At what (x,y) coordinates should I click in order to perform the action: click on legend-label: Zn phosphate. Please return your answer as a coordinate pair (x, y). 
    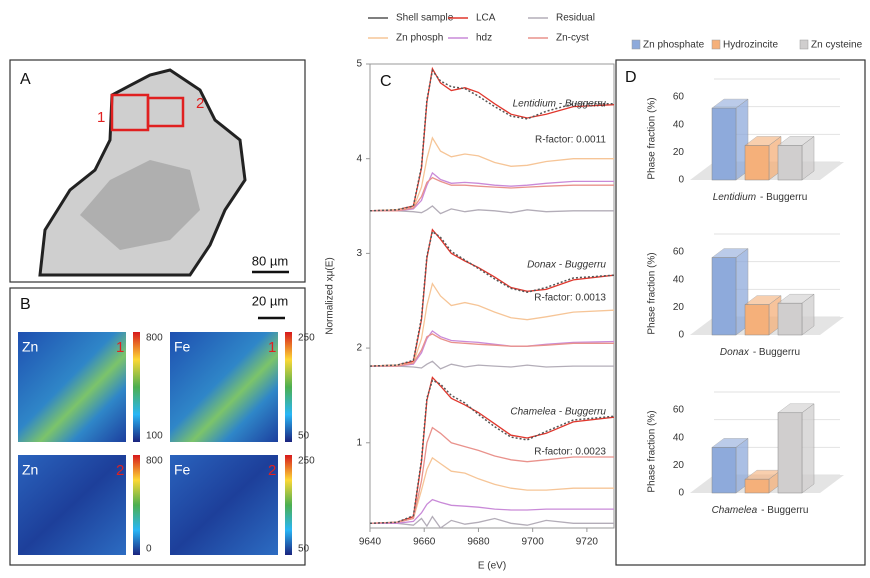
    Looking at the image, I should click on (674, 45).